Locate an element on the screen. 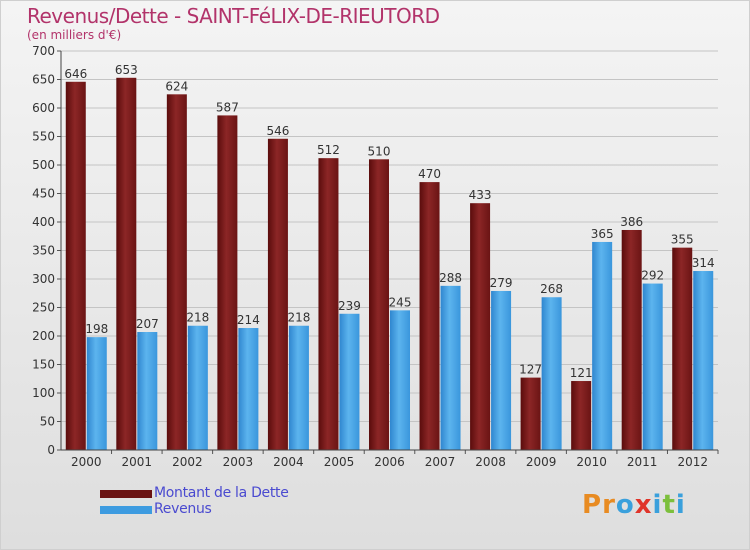  x-tick-label: 2000 is located at coordinates (86, 462).